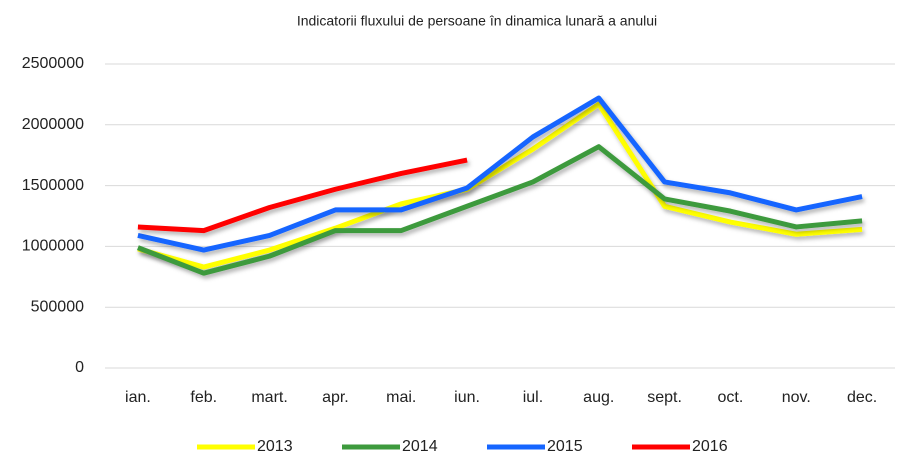 Image resolution: width=898 pixels, height=463 pixels. I want to click on x-tick-label: aug., so click(598, 397).